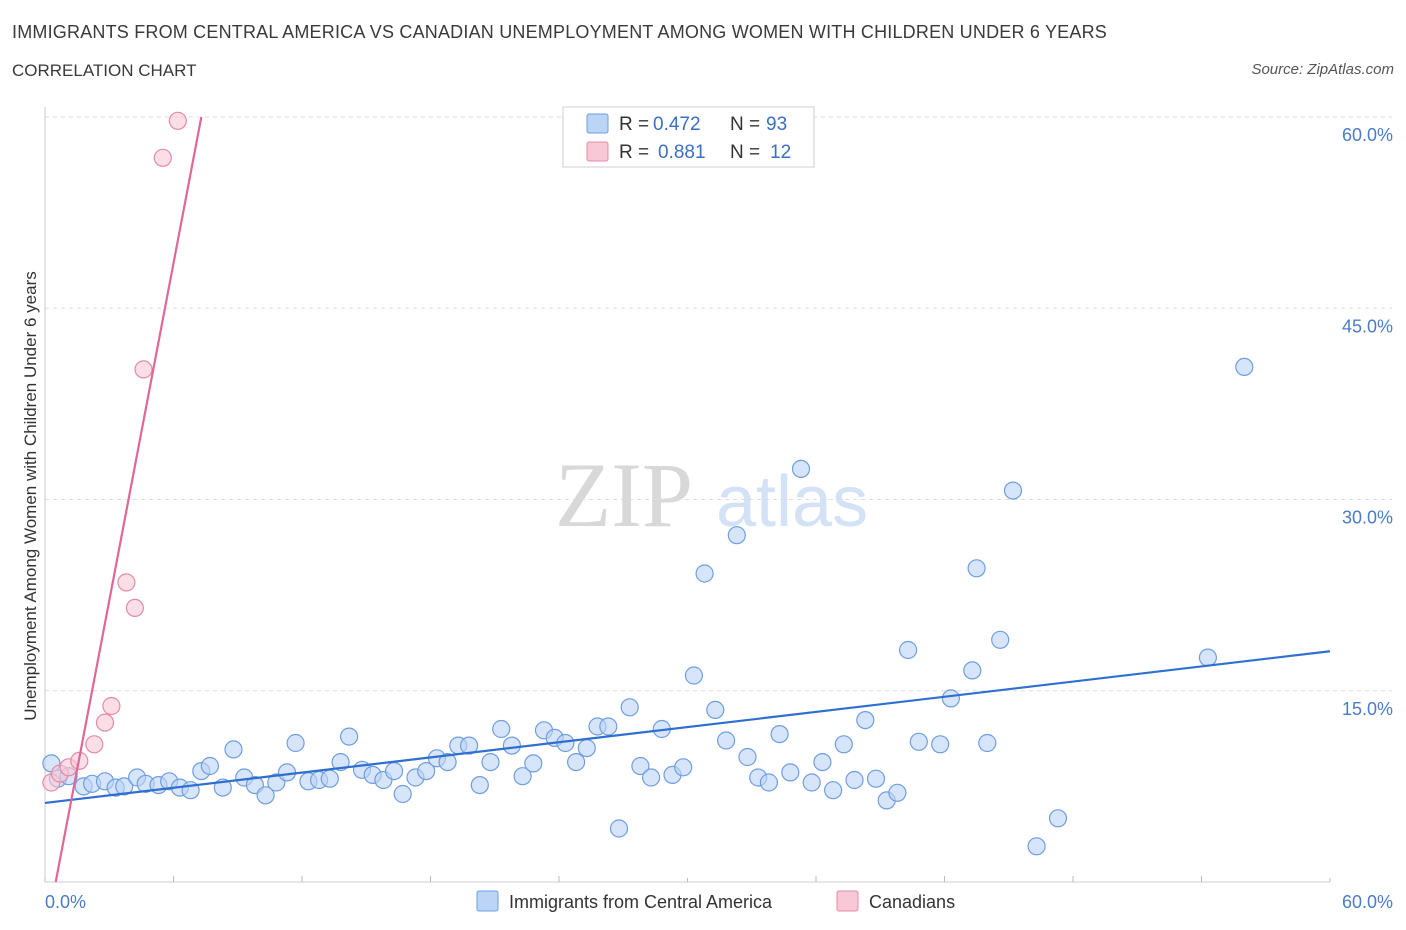 The height and width of the screenshot is (930, 1406). Describe the element at coordinates (624, 495) in the screenshot. I see `watermark-zip: ZIP` at that location.